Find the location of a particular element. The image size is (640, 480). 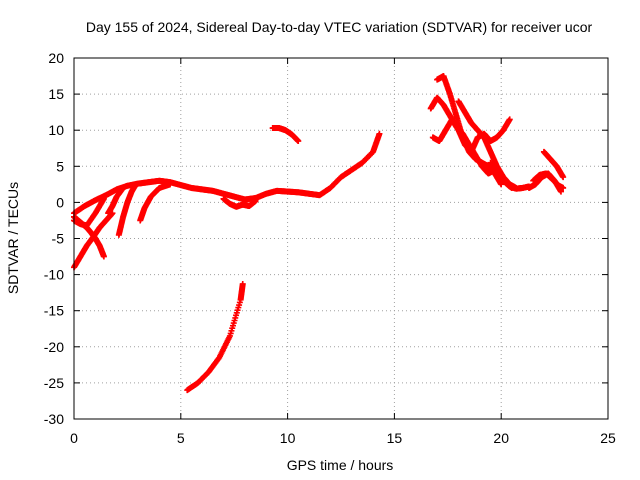

series-arc-late-e is located at coordinates (509, 175).